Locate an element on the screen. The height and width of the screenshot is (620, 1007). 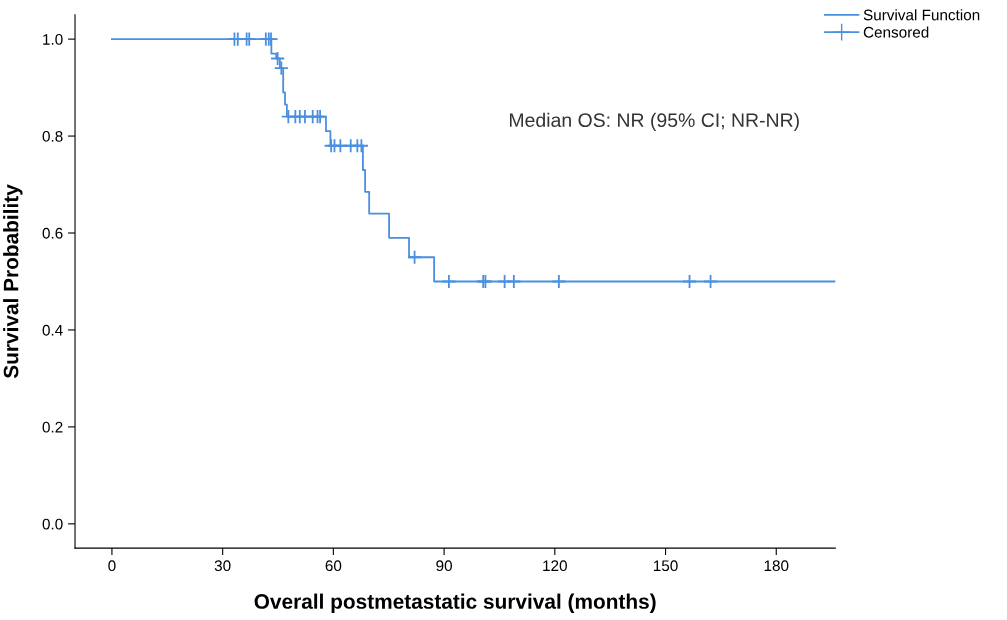
x-tick-label: 150 is located at coordinates (665, 566).